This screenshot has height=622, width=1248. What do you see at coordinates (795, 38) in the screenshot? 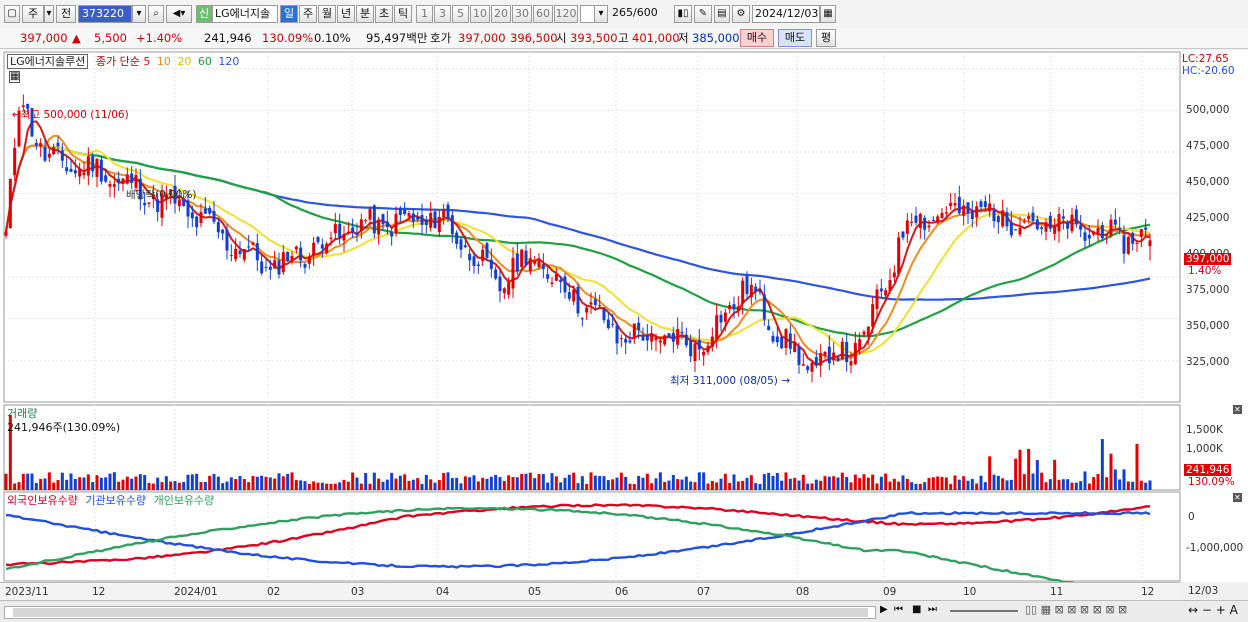
I see `sell-button: 매도` at bounding box center [795, 38].